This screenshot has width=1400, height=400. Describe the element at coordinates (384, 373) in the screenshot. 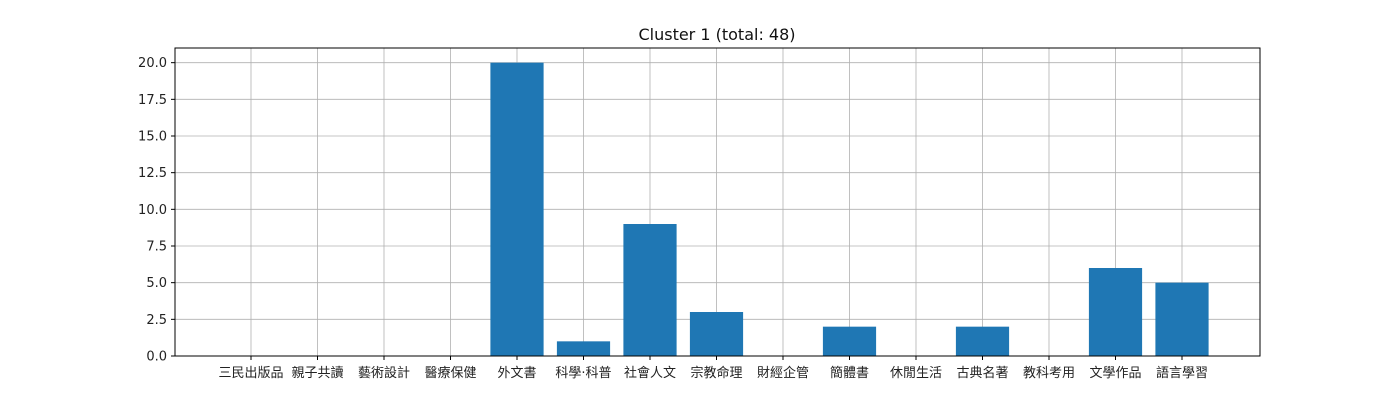

I see `x-tick-label: 藝術設計` at that location.